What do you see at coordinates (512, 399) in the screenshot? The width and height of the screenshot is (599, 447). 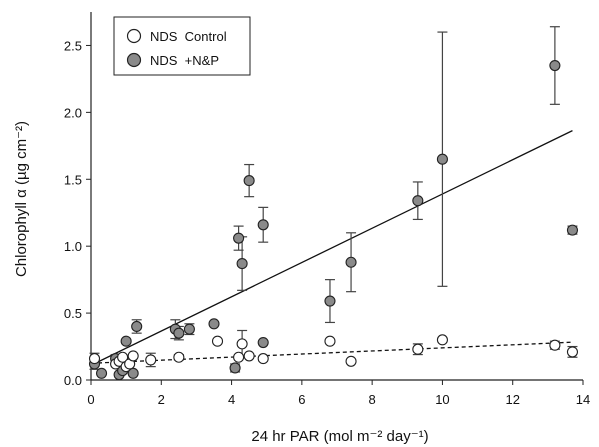 I see `x-tick-label: 12` at bounding box center [512, 399].